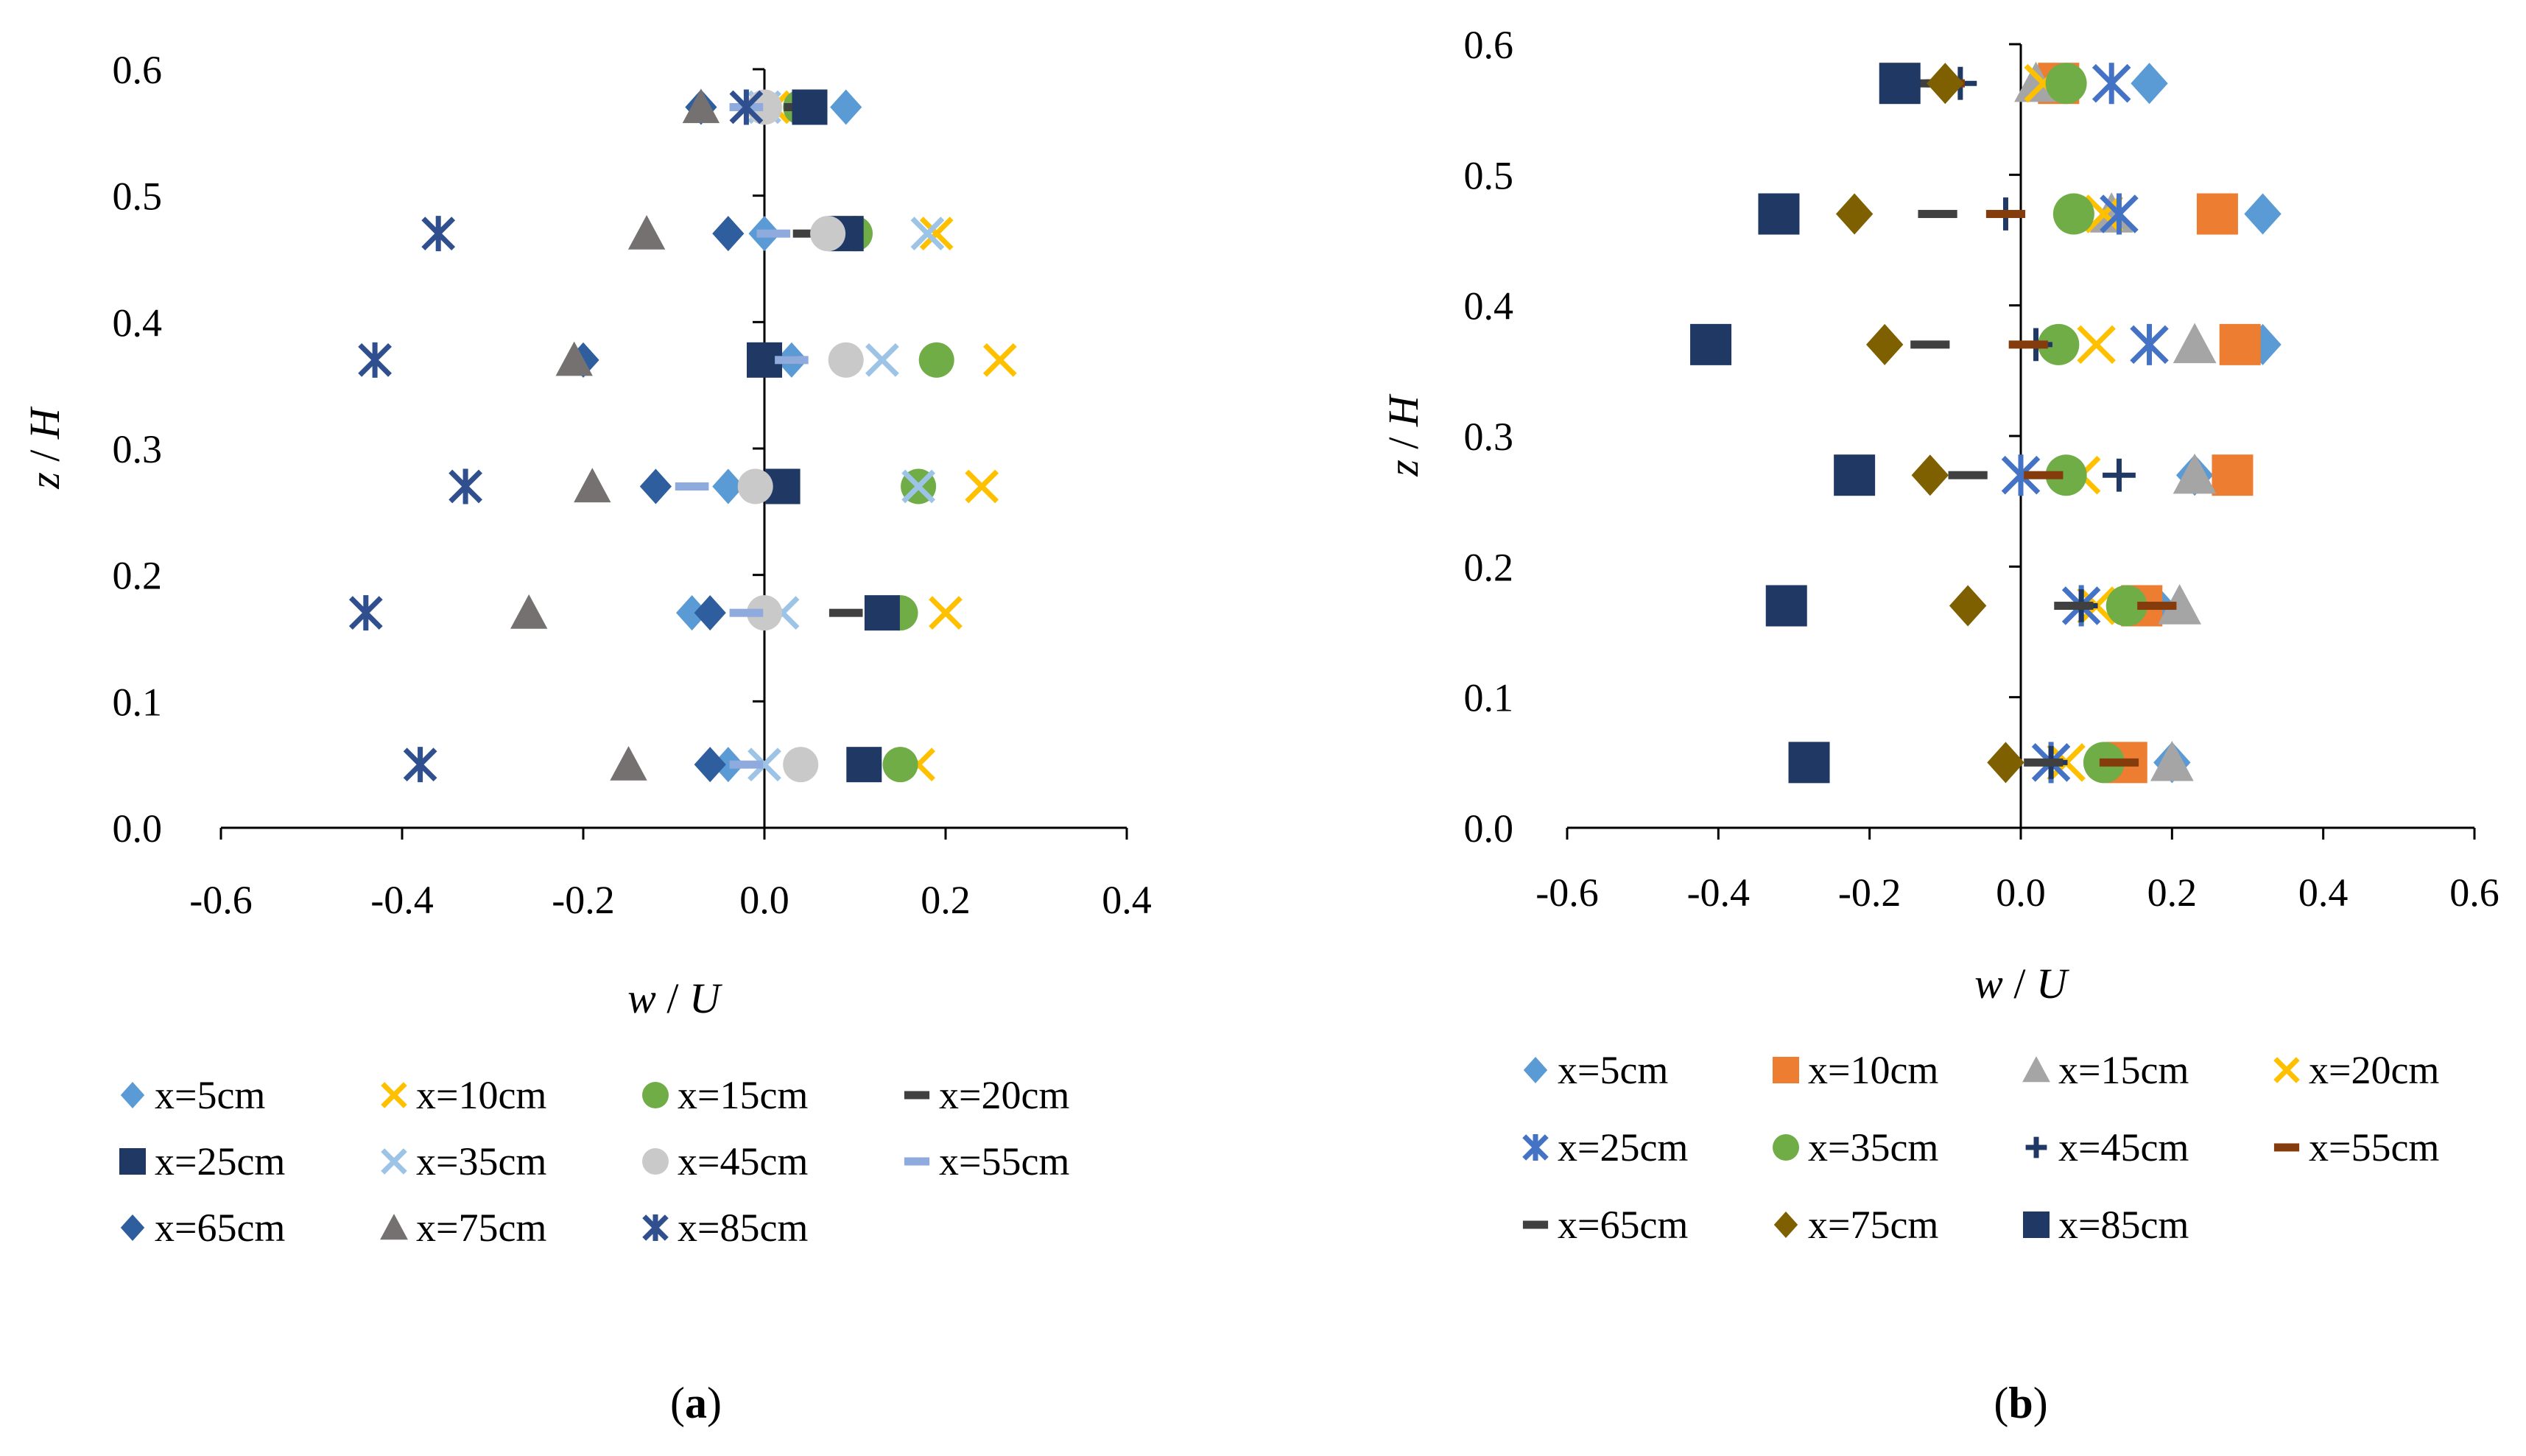 The image size is (2526, 1456). Describe the element at coordinates (1855, 1070) in the screenshot. I see `legend-item: x=10cm` at that location.